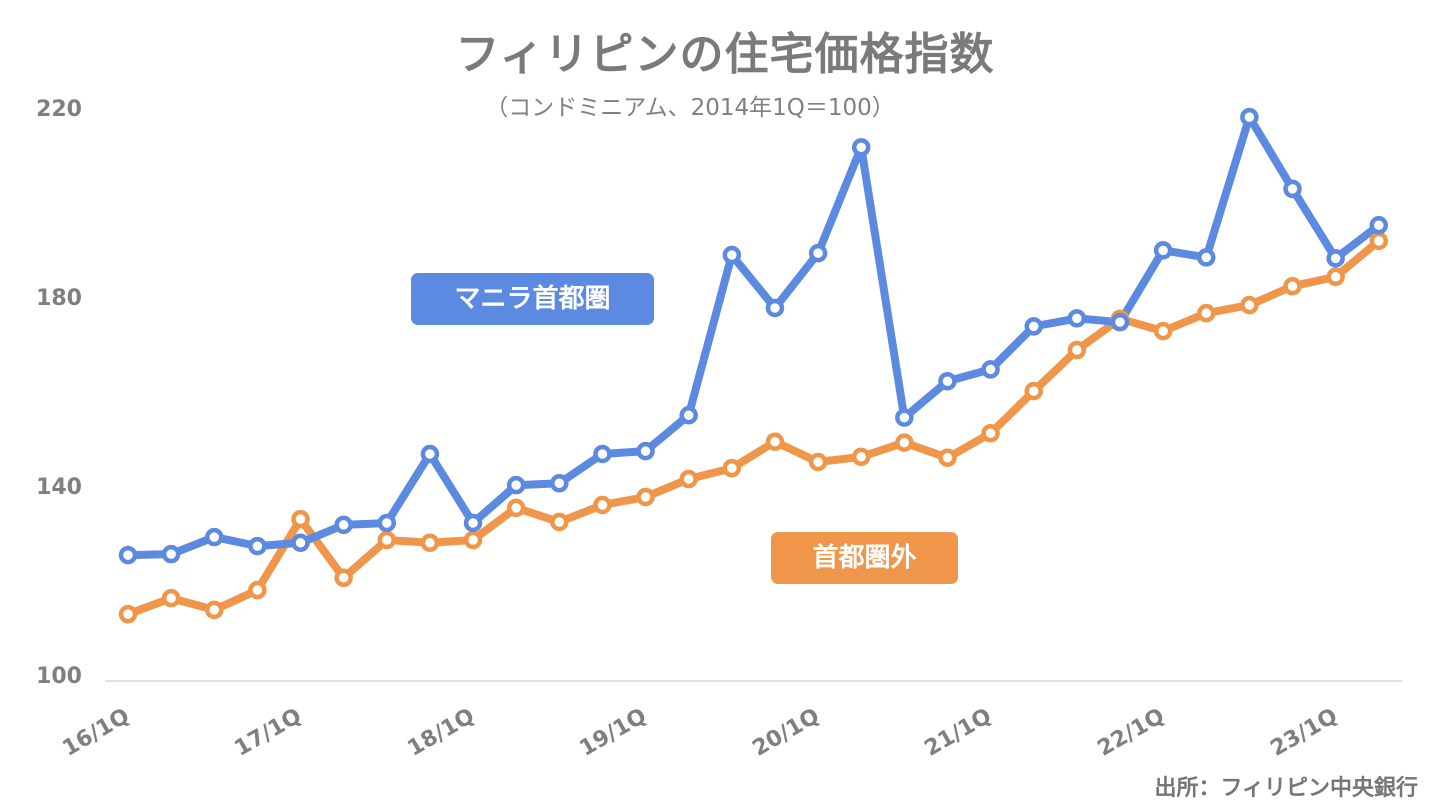  Describe the element at coordinates (725, 54) in the screenshot. I see `chart-title: フィリピンの住宅価格指数` at that location.